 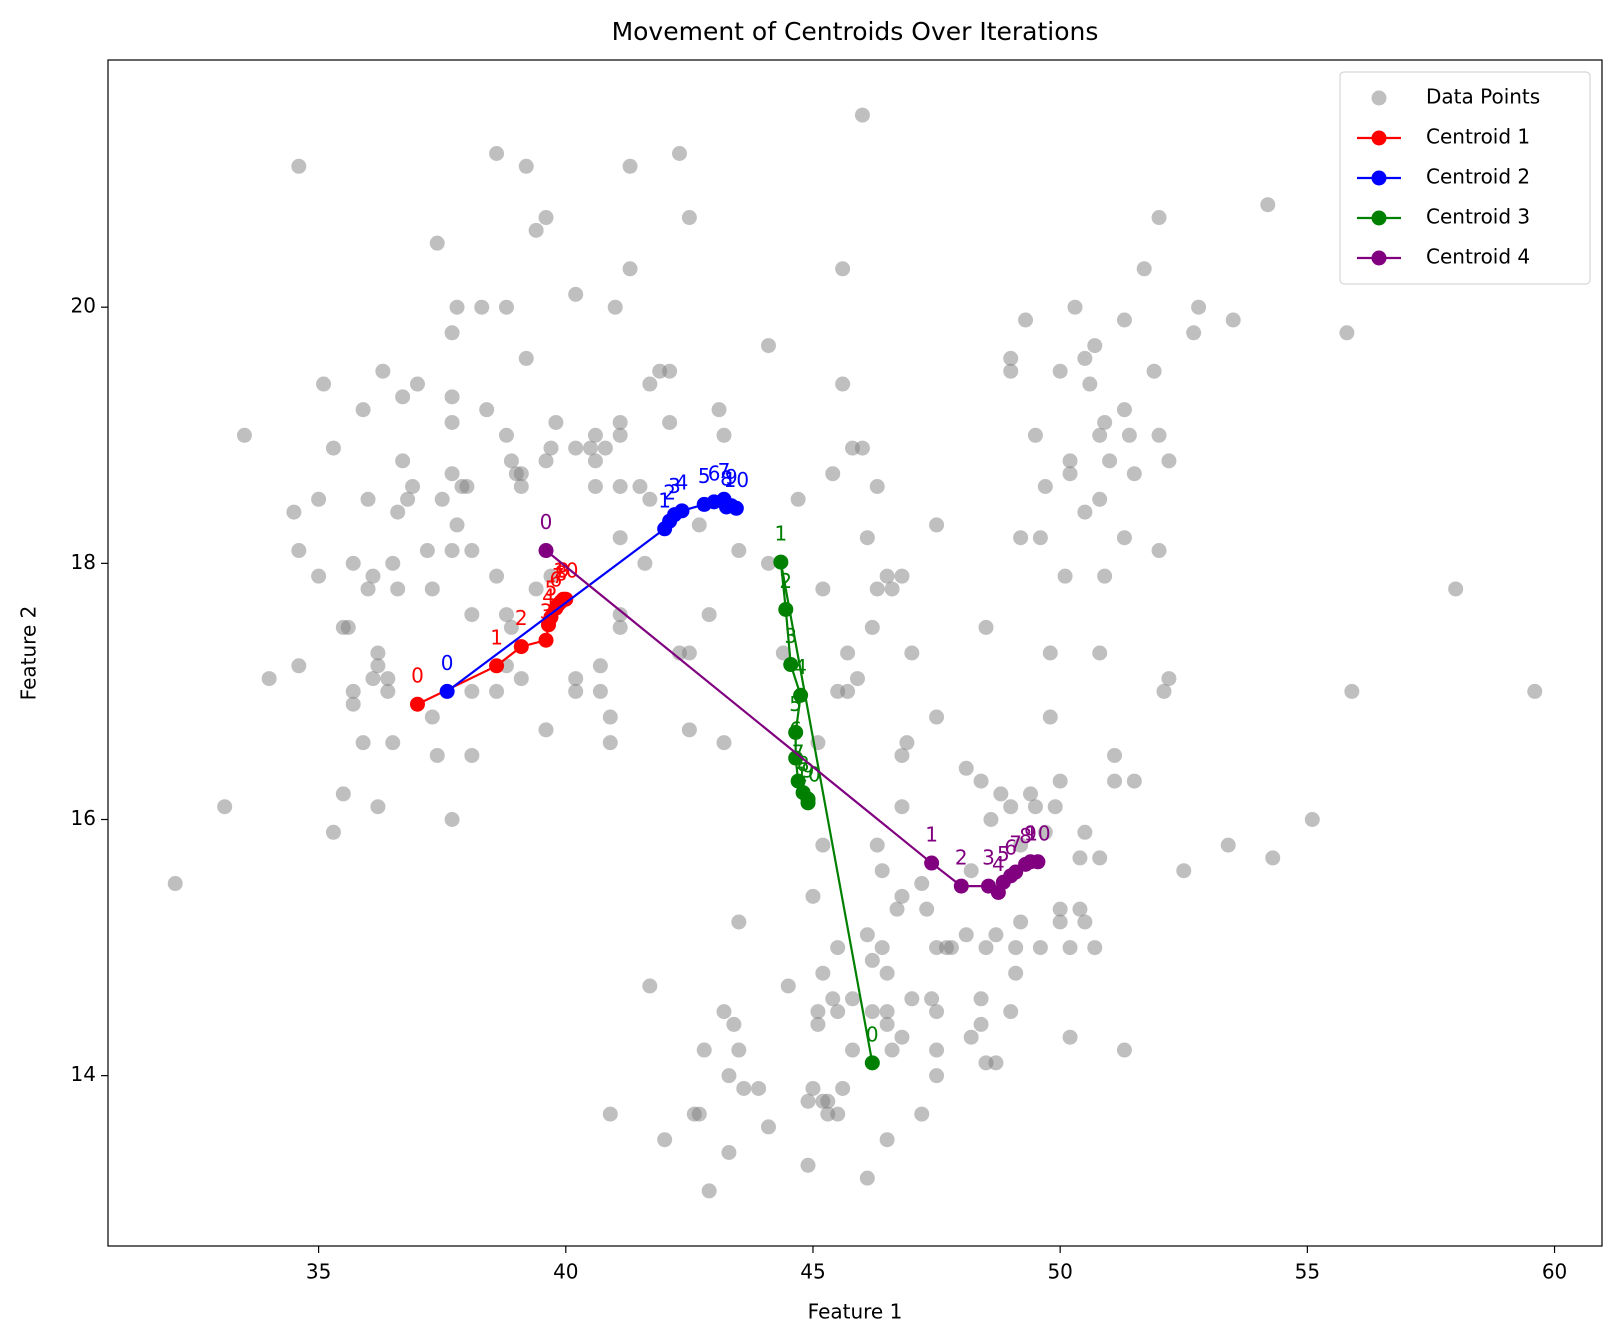 What do you see at coordinates (1003, 854) in the screenshot?
I see `iteration-label: 5` at bounding box center [1003, 854].